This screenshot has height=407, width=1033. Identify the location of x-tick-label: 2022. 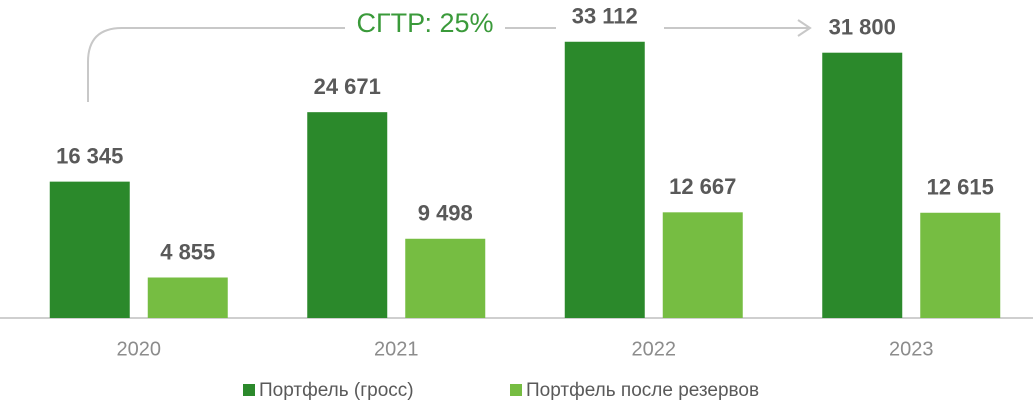
(654, 349).